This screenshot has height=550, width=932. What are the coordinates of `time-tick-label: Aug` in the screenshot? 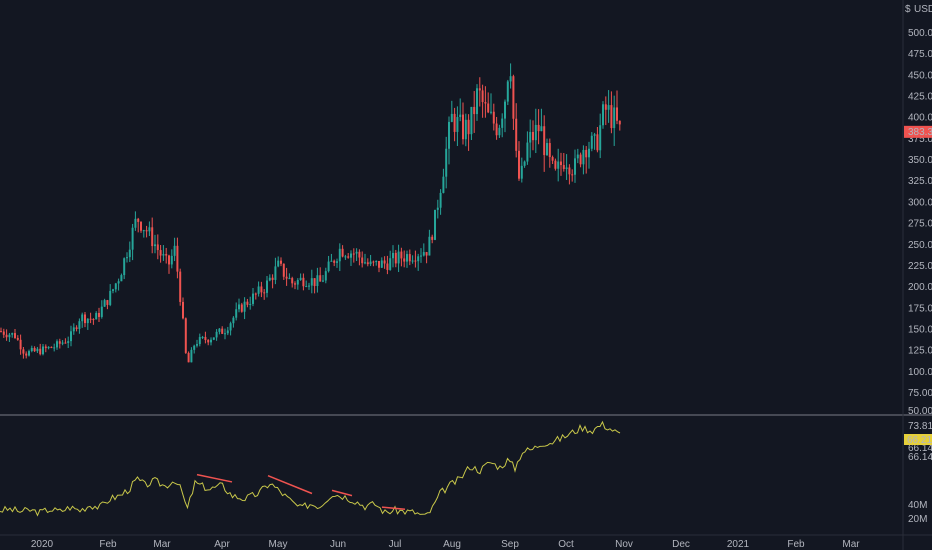 It's located at (452, 544).